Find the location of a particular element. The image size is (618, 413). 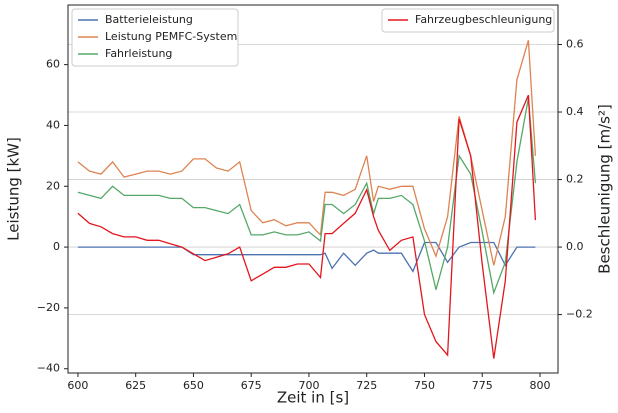

y-tick-label: −20 is located at coordinates (48, 307).